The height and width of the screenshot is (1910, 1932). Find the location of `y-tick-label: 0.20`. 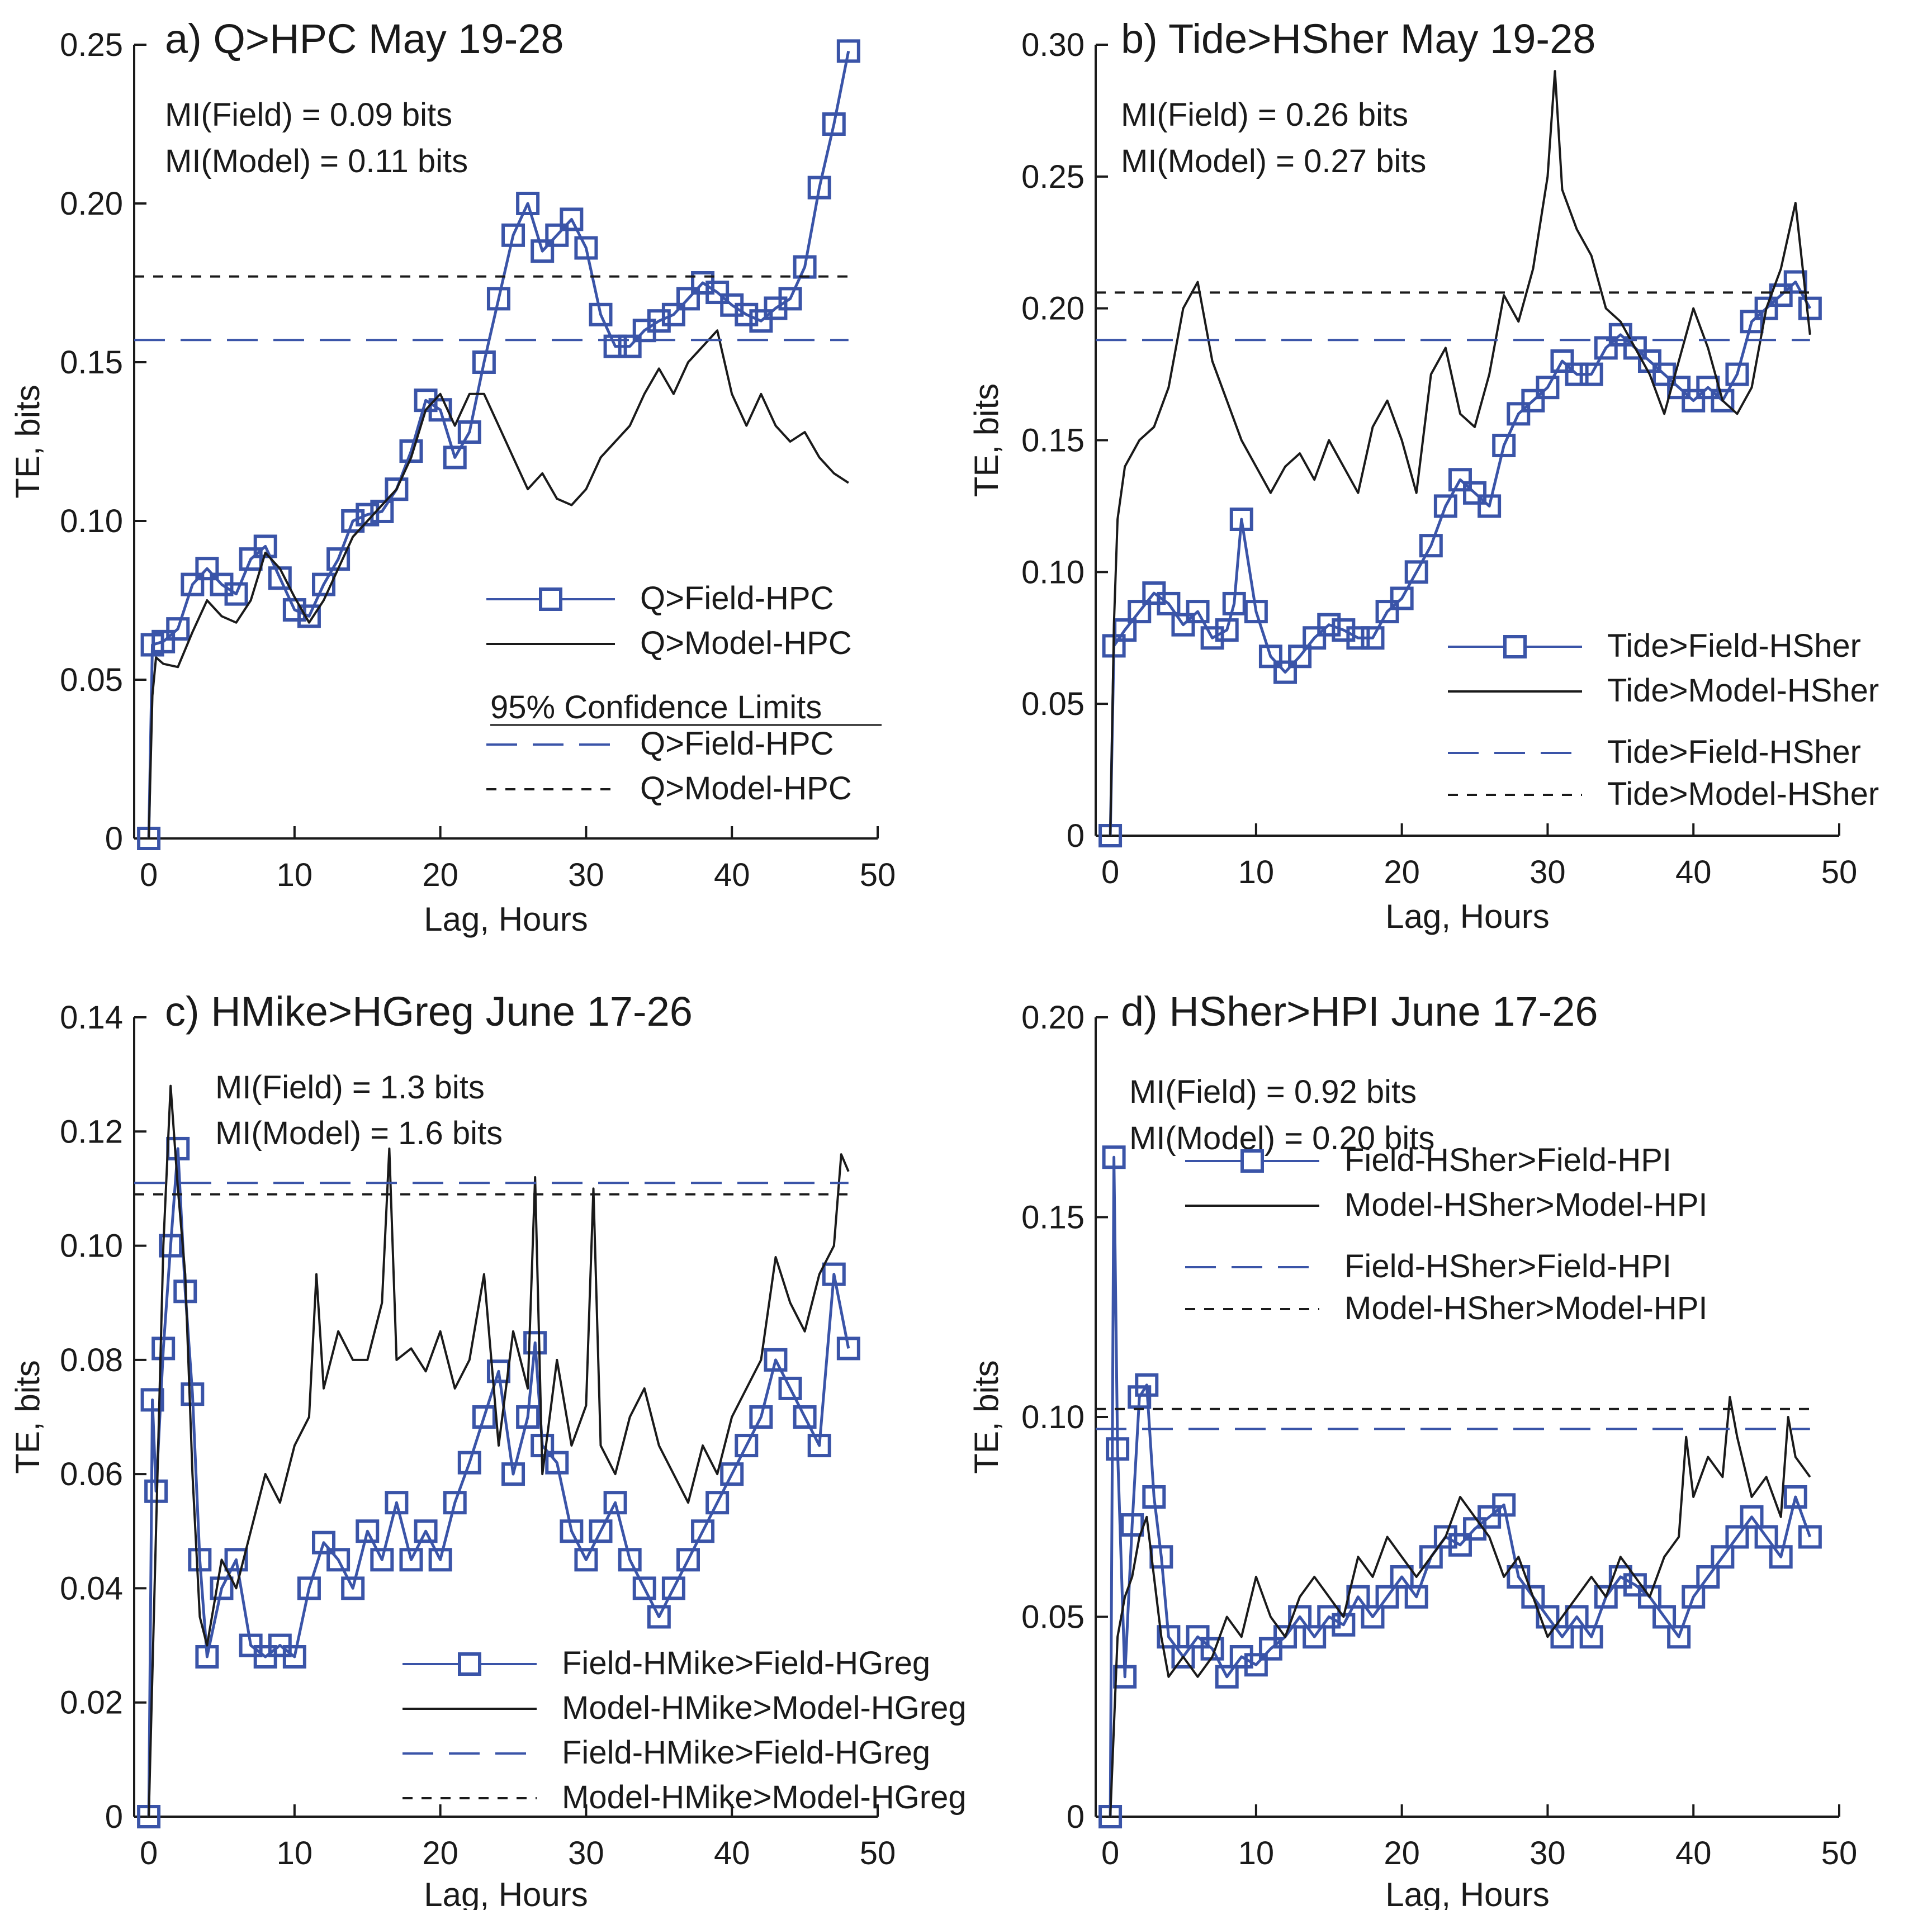

y-tick-label: 0.20 is located at coordinates (91, 204).